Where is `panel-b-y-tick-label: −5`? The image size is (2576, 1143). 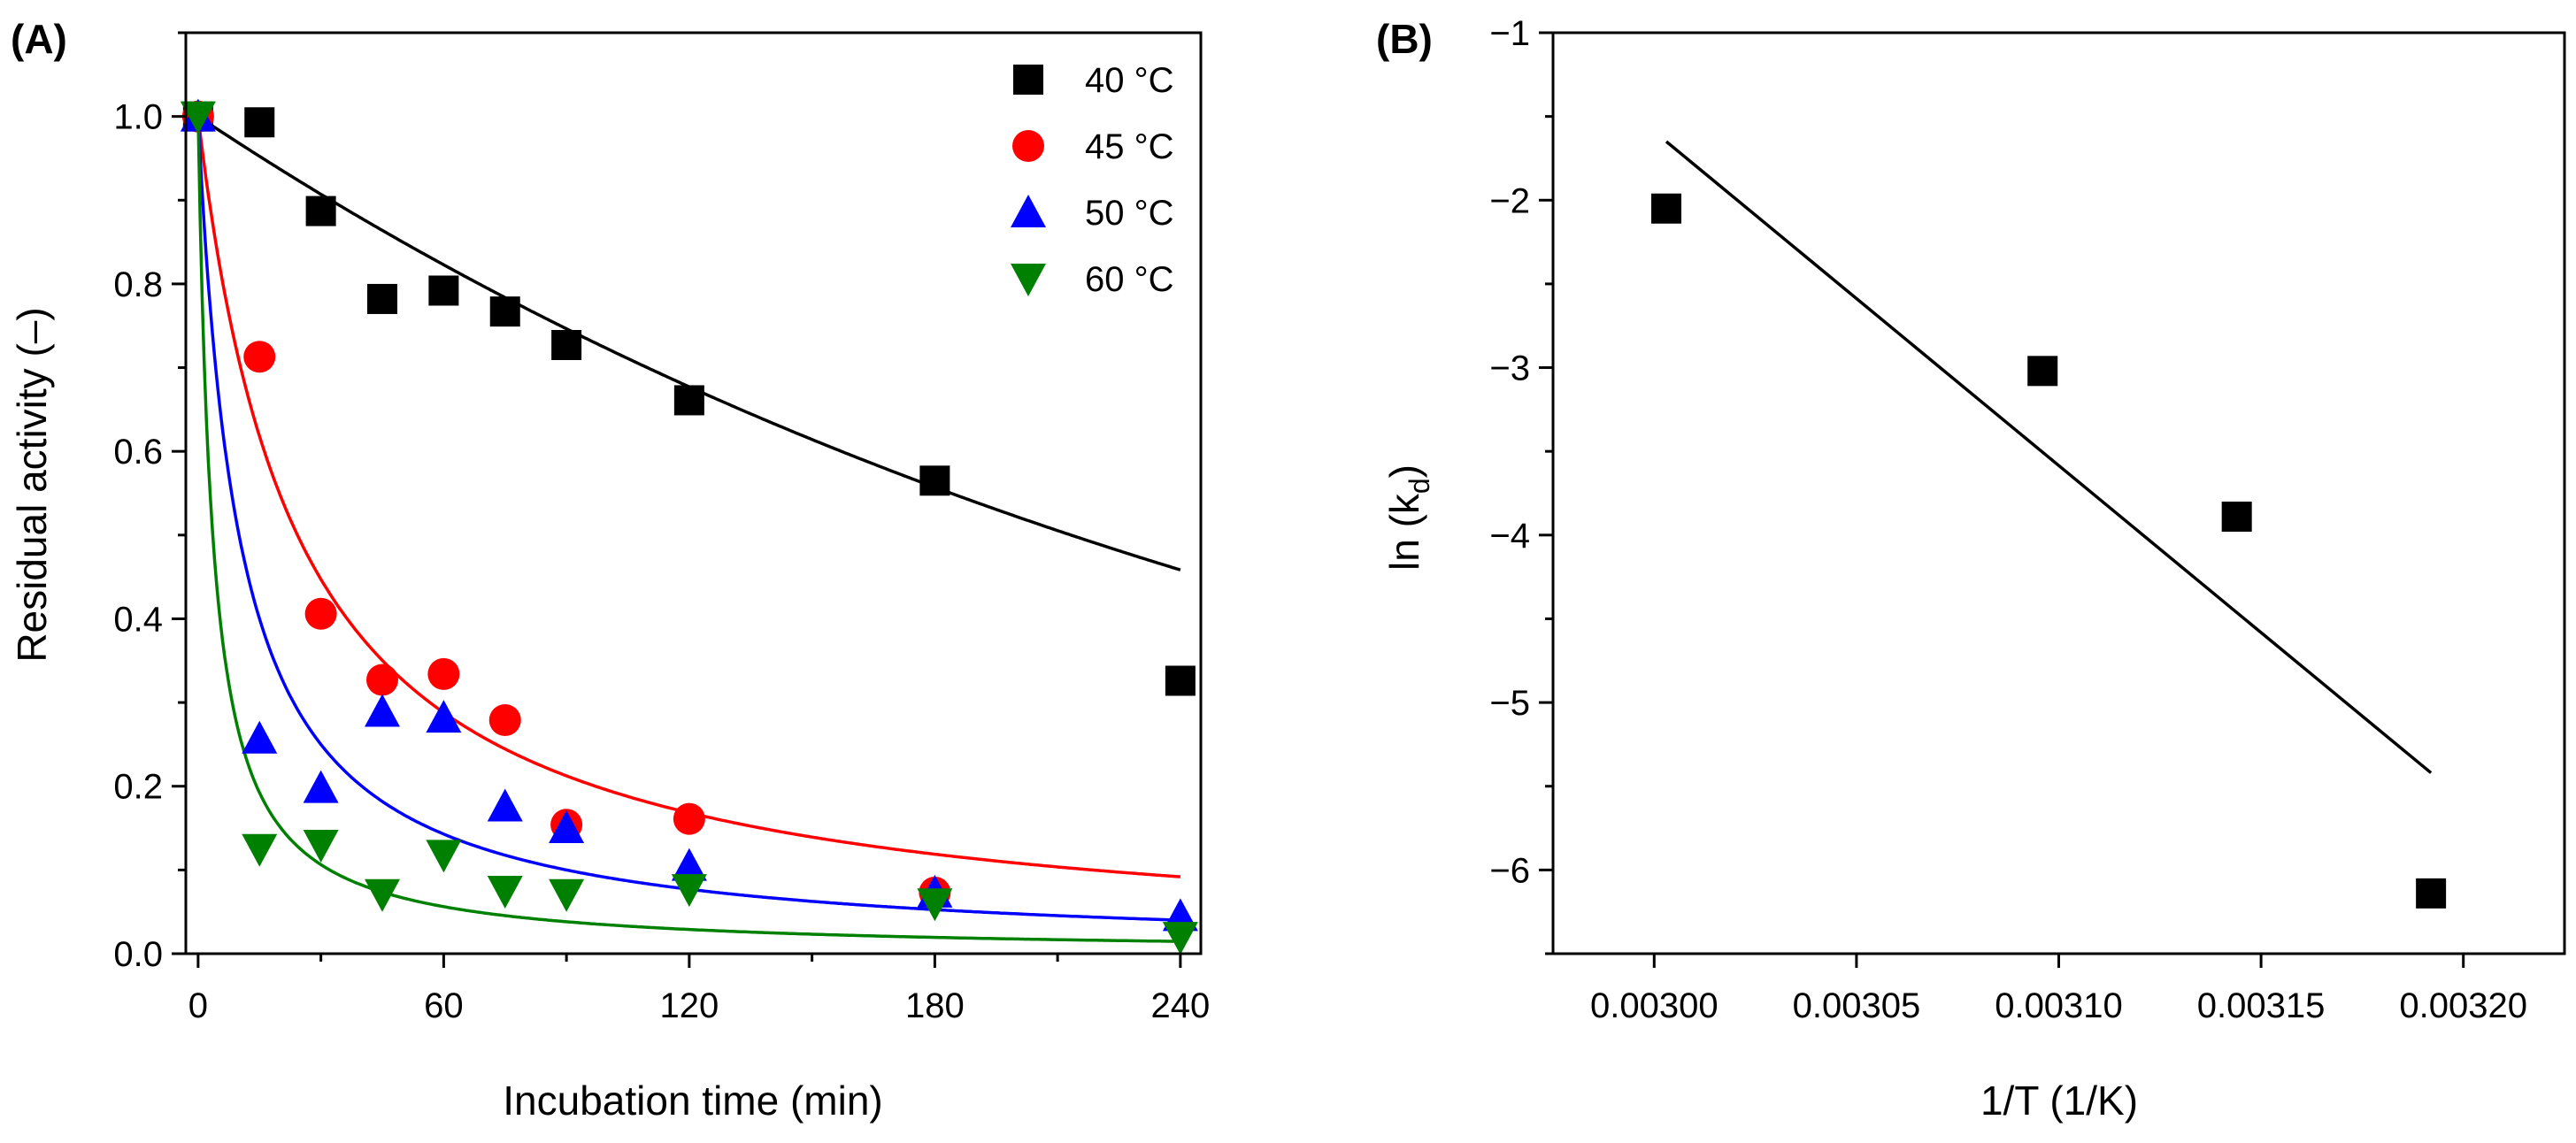
panel-b-y-tick-label: −5 is located at coordinates (1509, 703).